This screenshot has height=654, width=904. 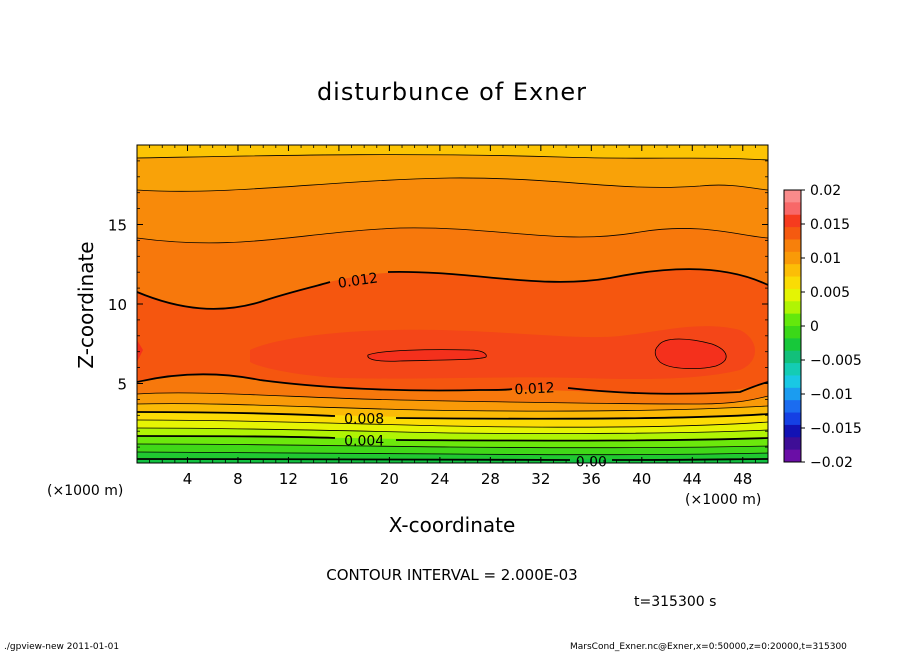 I want to click on contour-labels: 0.012 0.012 0.008 0.004 0.00, so click(x=472, y=370).